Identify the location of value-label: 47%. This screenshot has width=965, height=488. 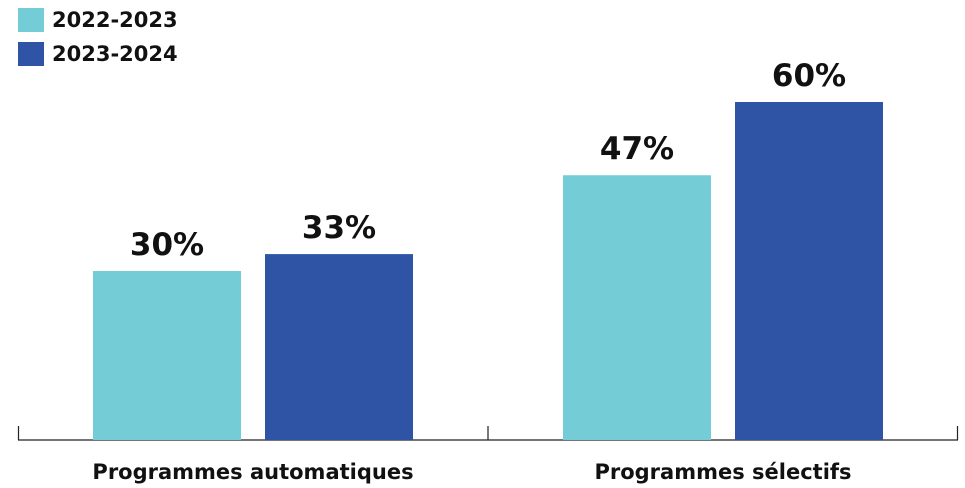
(637, 149).